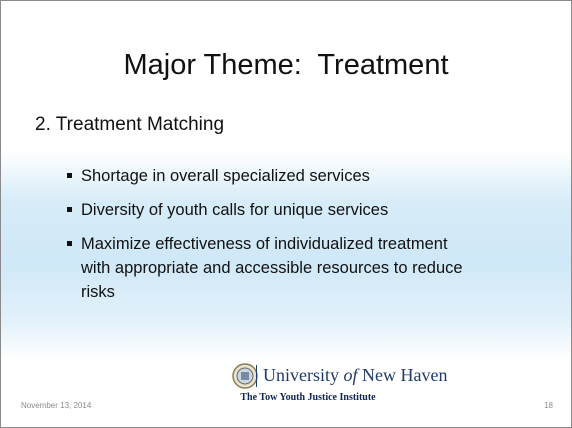 The height and width of the screenshot is (428, 572). I want to click on slide-subtitle: 2. Treatment Matching, so click(130, 124).